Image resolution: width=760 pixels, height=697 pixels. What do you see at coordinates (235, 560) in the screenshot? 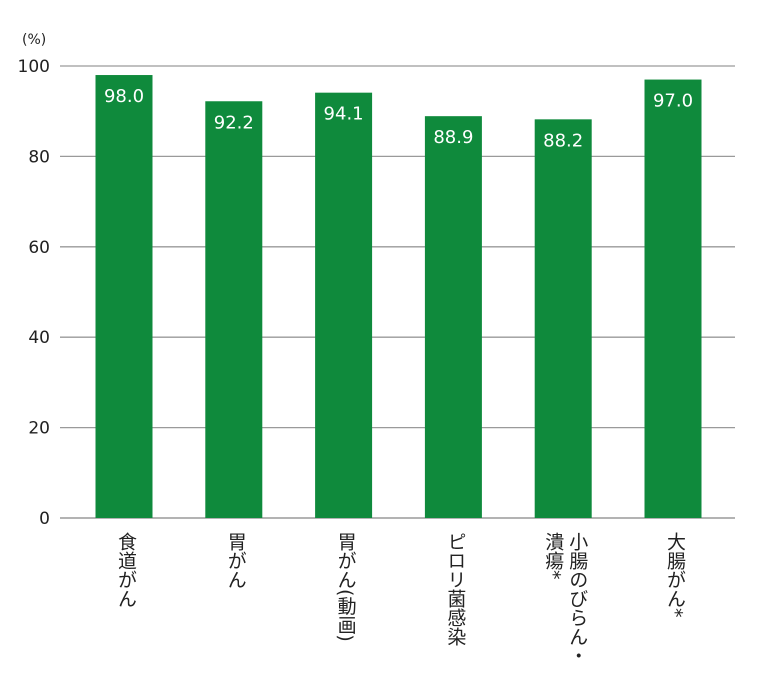
I see `x-category-label: 胃がん` at bounding box center [235, 560].